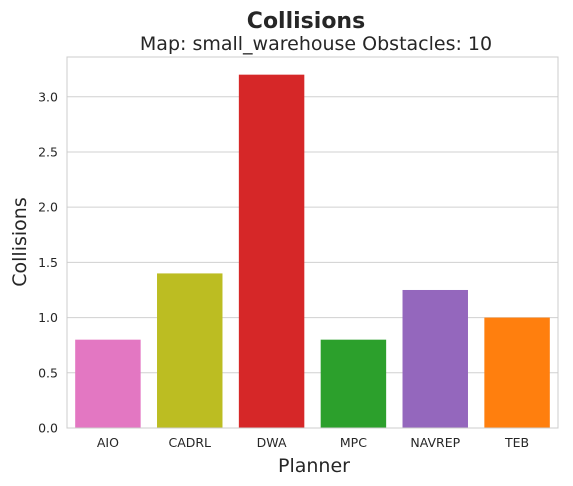 This screenshot has width=573, height=486. What do you see at coordinates (313, 442) in the screenshot?
I see `x-tick-labels: AIO CADRL DWA MPC NAVREP TEB` at bounding box center [313, 442].